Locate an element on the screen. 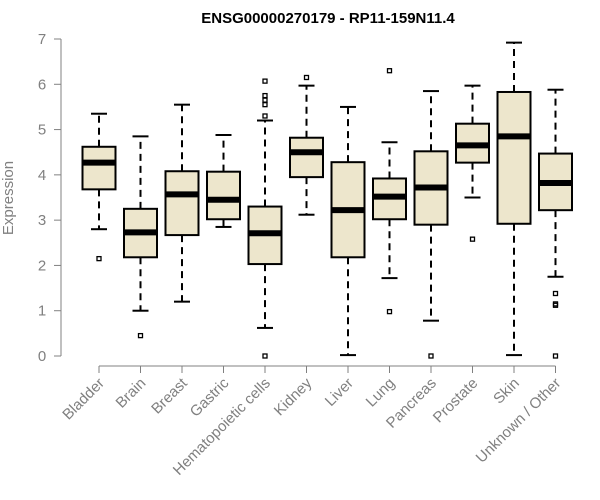 Image resolution: width=600 pixels, height=500 pixels. y-tick-label: 5 is located at coordinates (42, 130).